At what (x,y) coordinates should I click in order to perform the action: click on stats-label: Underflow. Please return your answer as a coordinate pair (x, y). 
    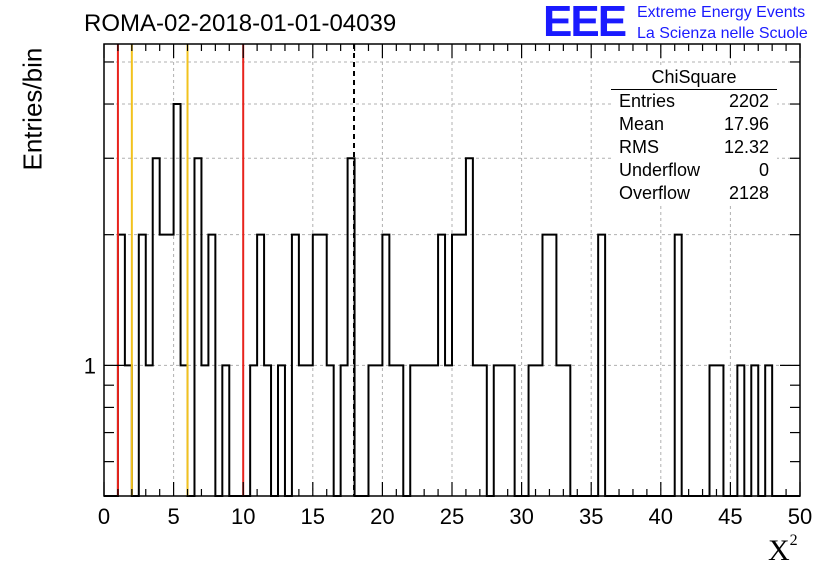
    Looking at the image, I should click on (660, 170).